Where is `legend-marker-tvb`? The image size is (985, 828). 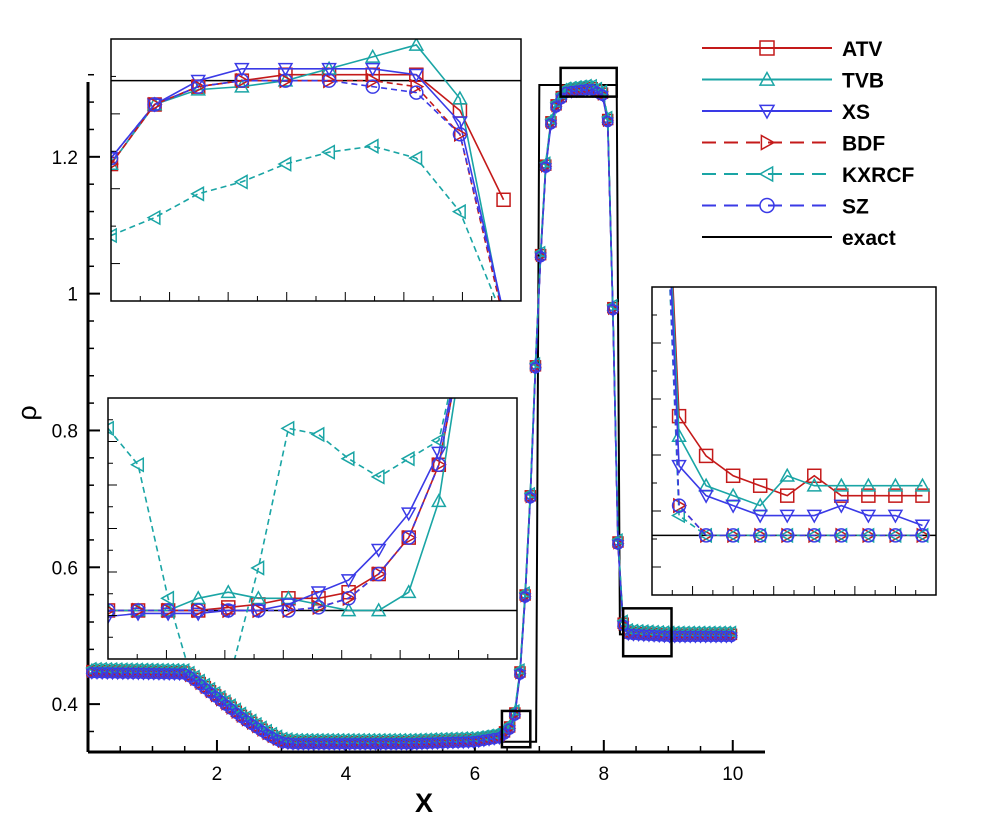 legend-marker-tvb is located at coordinates (767, 78).